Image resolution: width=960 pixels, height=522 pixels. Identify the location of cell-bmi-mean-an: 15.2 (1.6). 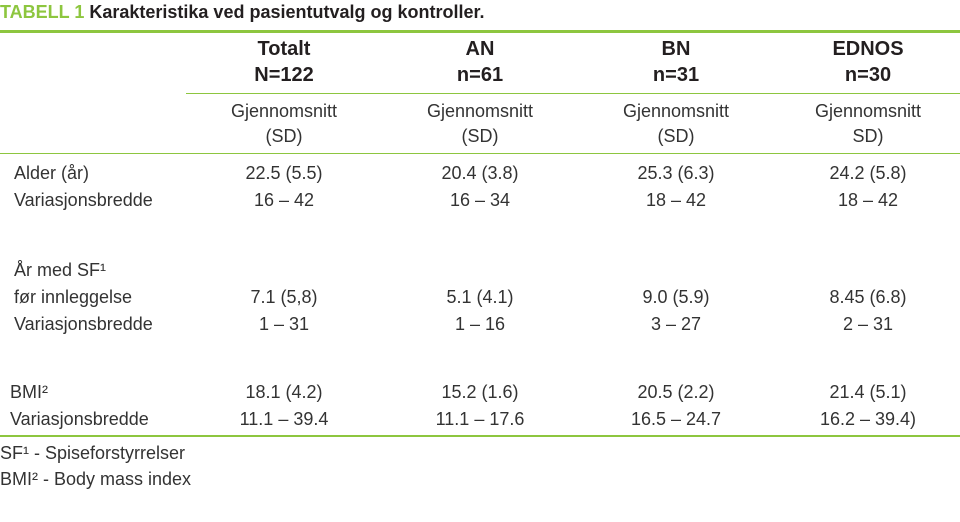
(480, 392).